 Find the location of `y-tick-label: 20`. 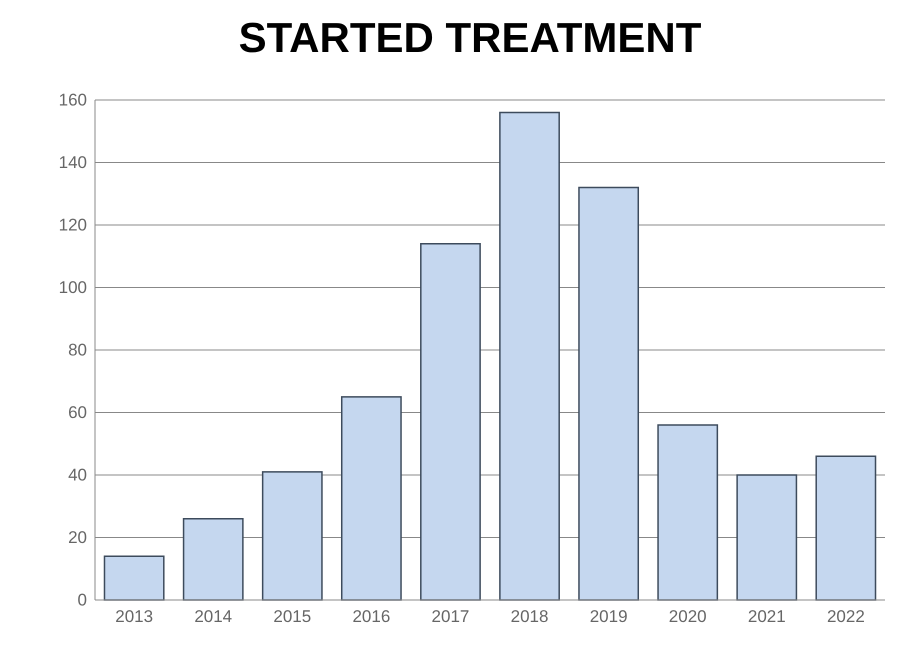

y-tick-label: 20 is located at coordinates (77, 537).